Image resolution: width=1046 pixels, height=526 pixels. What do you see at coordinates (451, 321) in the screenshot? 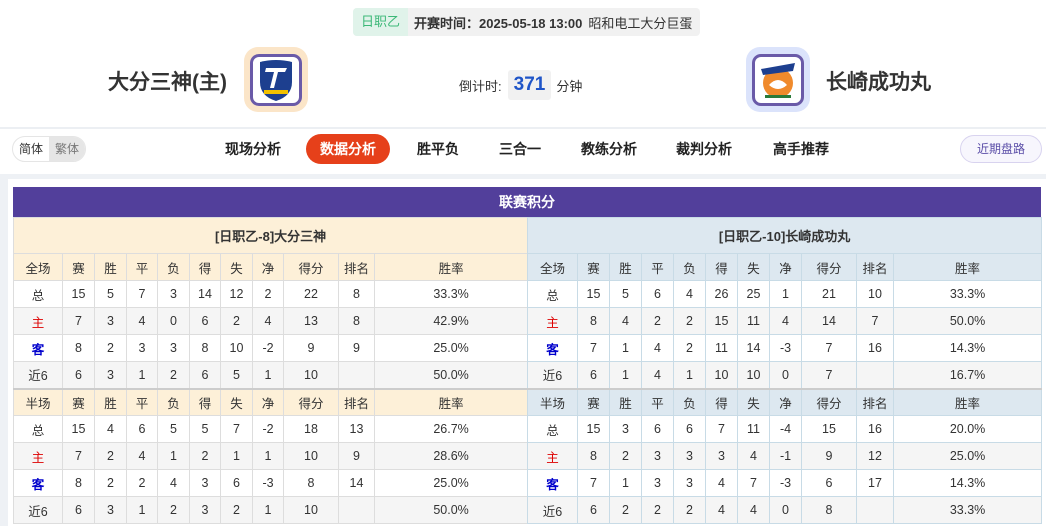
I see `table-cell: 42.9%` at bounding box center [451, 321].